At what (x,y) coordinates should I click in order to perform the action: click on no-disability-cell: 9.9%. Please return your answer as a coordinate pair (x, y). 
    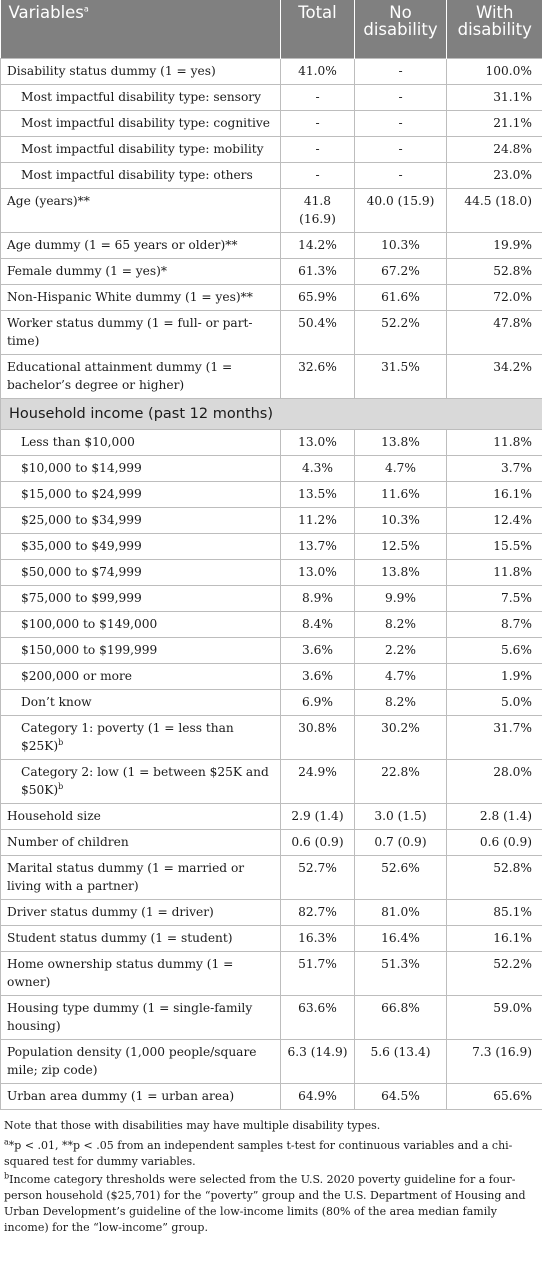
    Looking at the image, I should click on (400, 597).